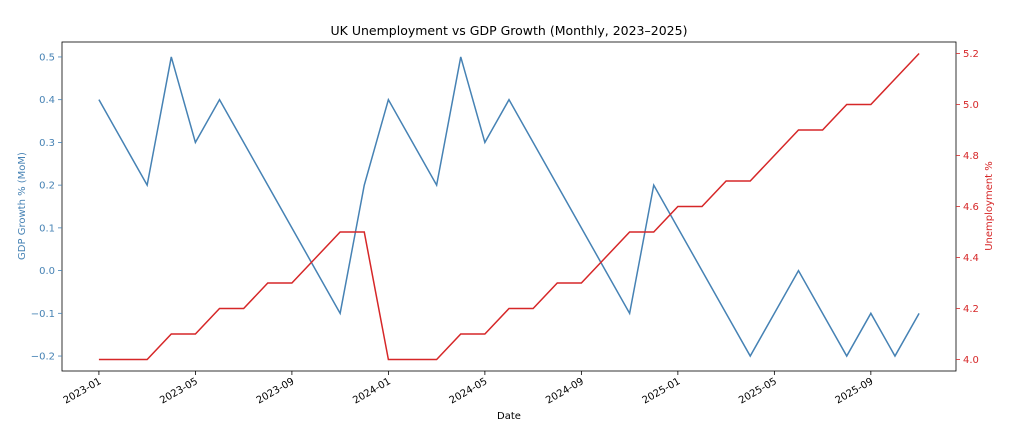 The image size is (1024, 426). I want to click on x-tick-label: 2025-01, so click(662, 391).